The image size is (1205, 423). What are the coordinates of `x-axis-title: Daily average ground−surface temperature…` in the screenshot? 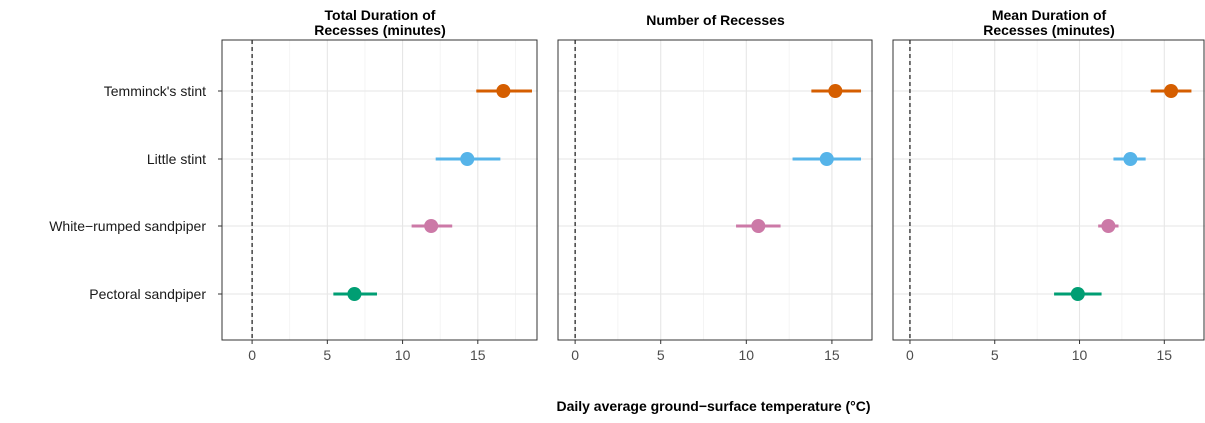 It's located at (713, 406).